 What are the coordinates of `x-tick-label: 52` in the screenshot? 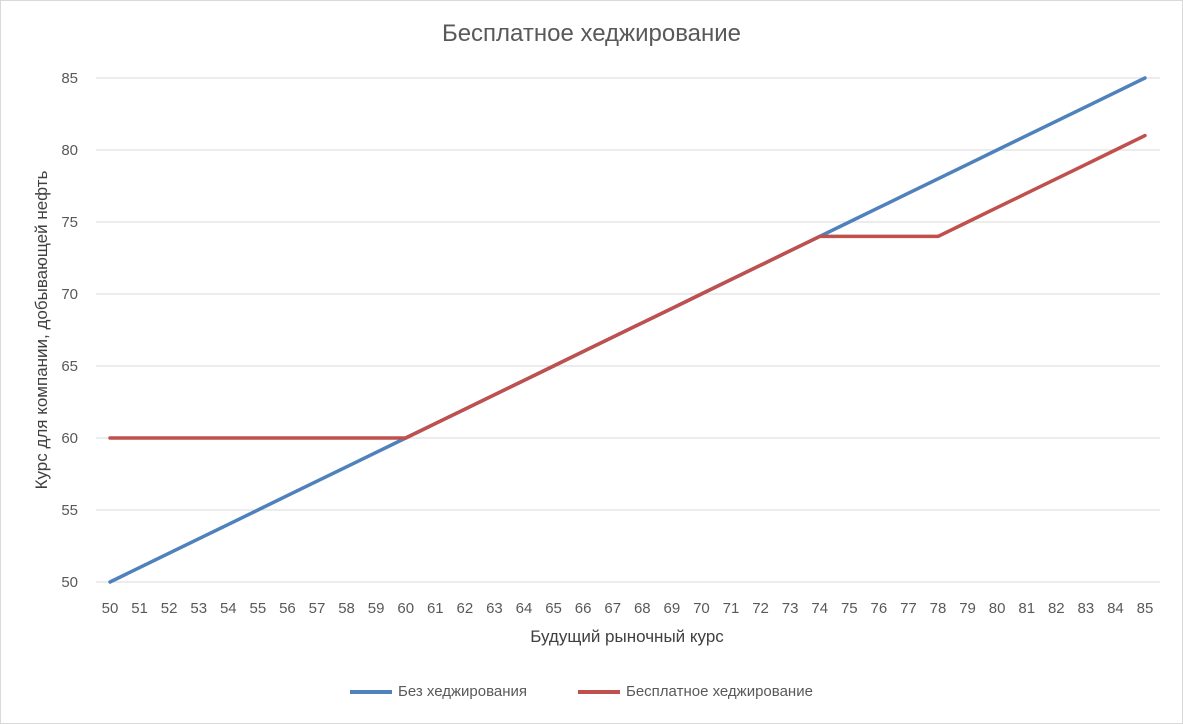 It's located at (169, 608).